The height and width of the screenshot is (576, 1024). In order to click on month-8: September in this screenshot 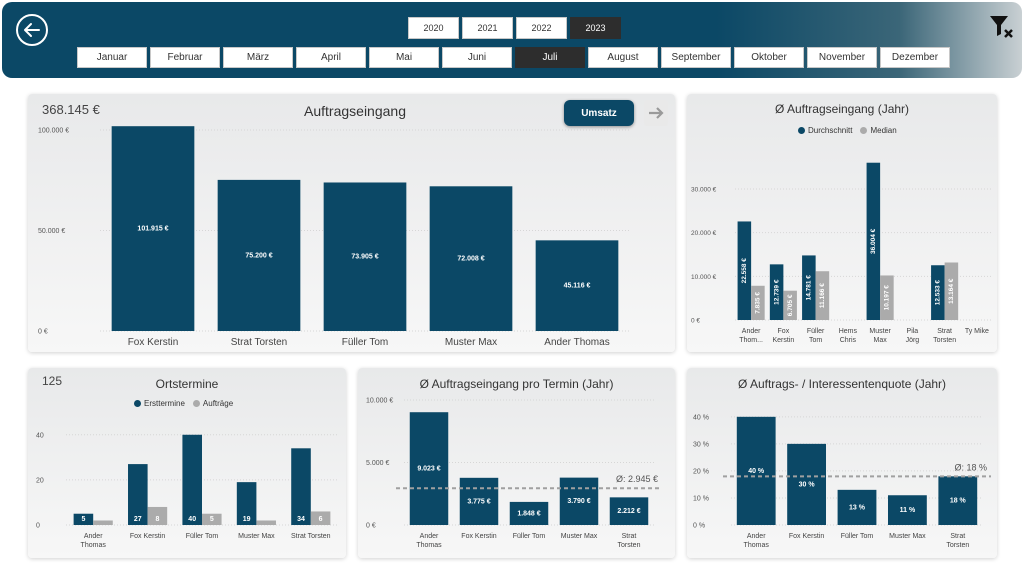, I will do `click(696, 57)`.